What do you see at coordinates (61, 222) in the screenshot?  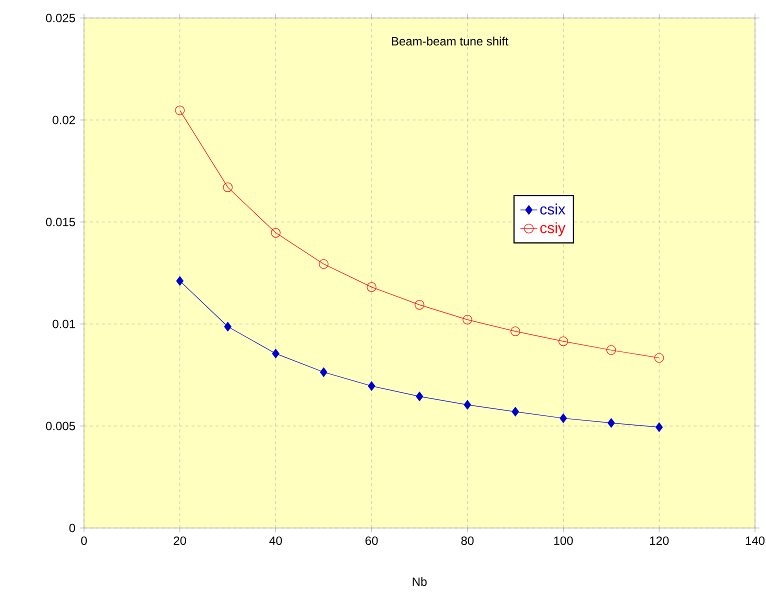 I see `y-tick-label: 0.015` at bounding box center [61, 222].